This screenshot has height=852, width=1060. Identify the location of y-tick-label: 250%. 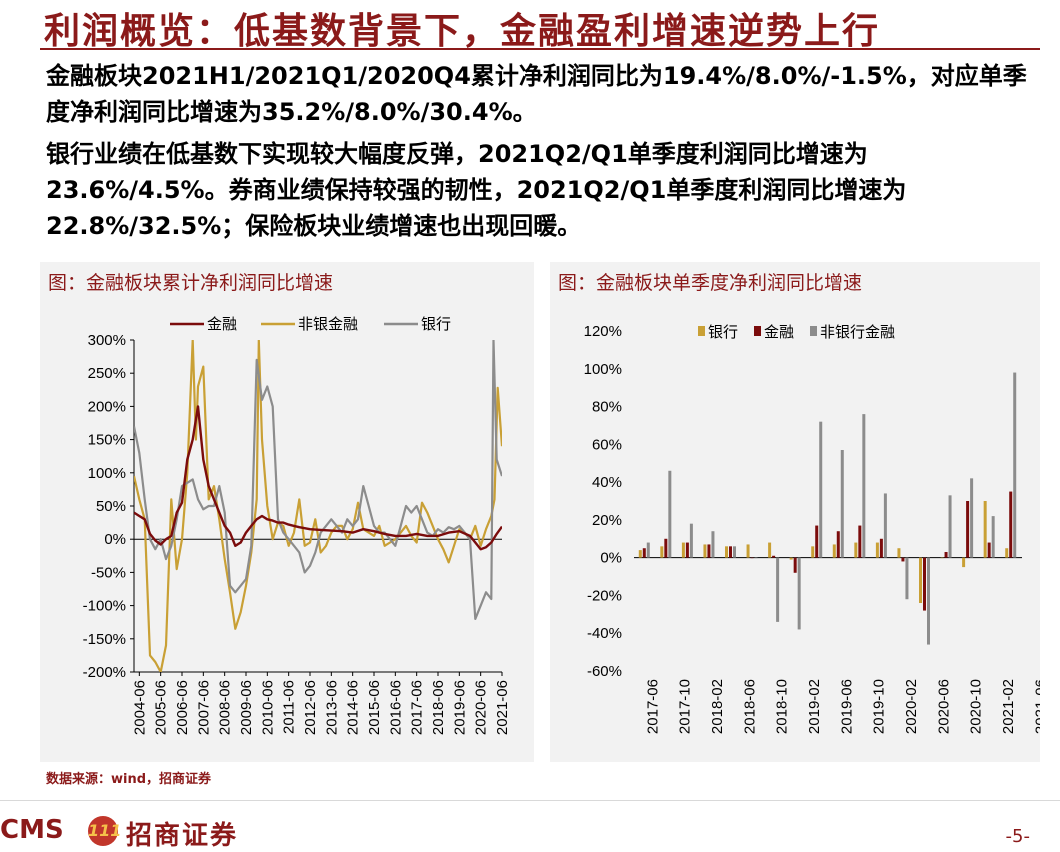
(107, 373).